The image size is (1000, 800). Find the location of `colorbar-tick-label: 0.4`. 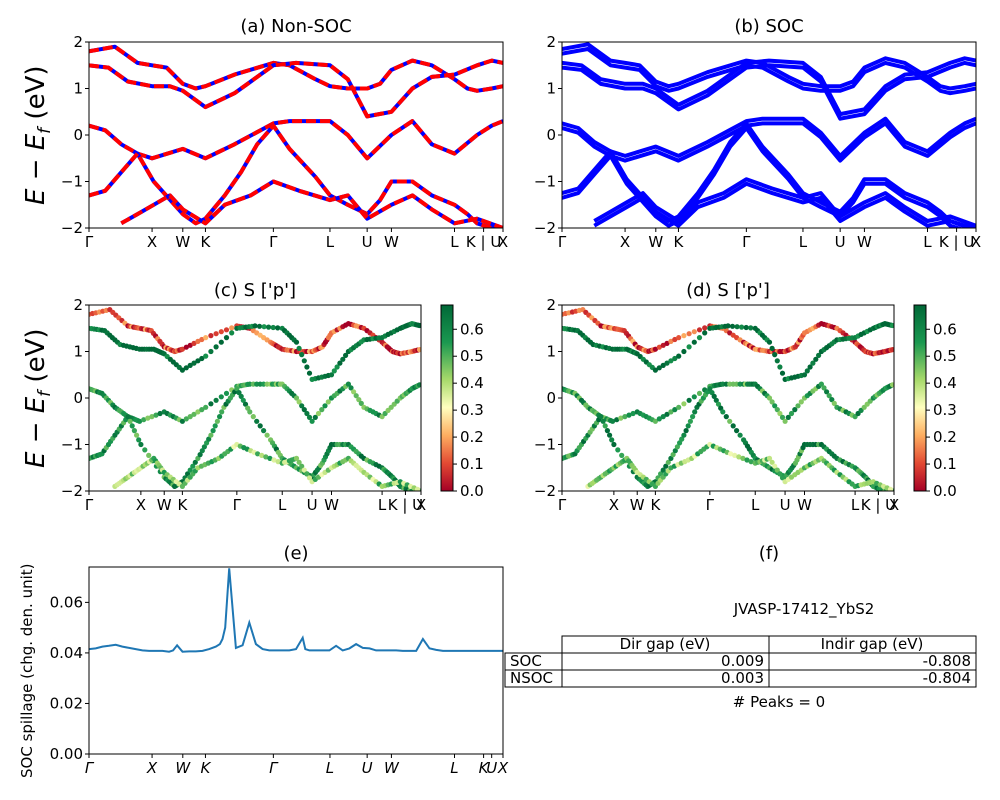

colorbar-tick-label: 0.4 is located at coordinates (945, 383).